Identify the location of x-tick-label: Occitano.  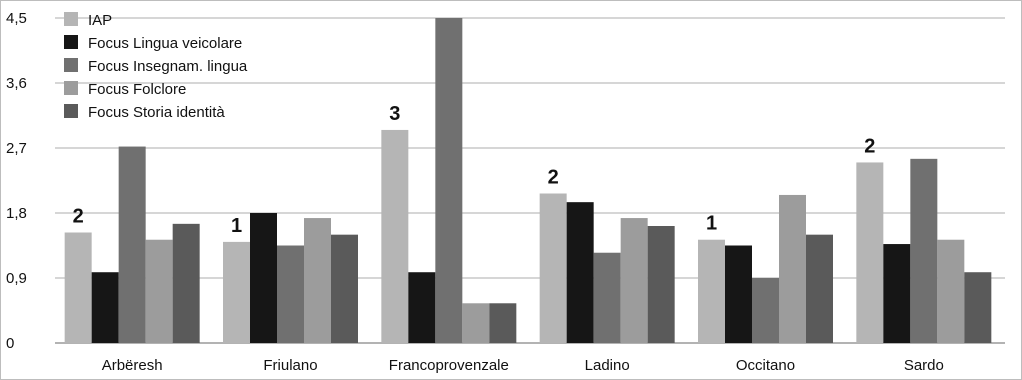
(765, 365).